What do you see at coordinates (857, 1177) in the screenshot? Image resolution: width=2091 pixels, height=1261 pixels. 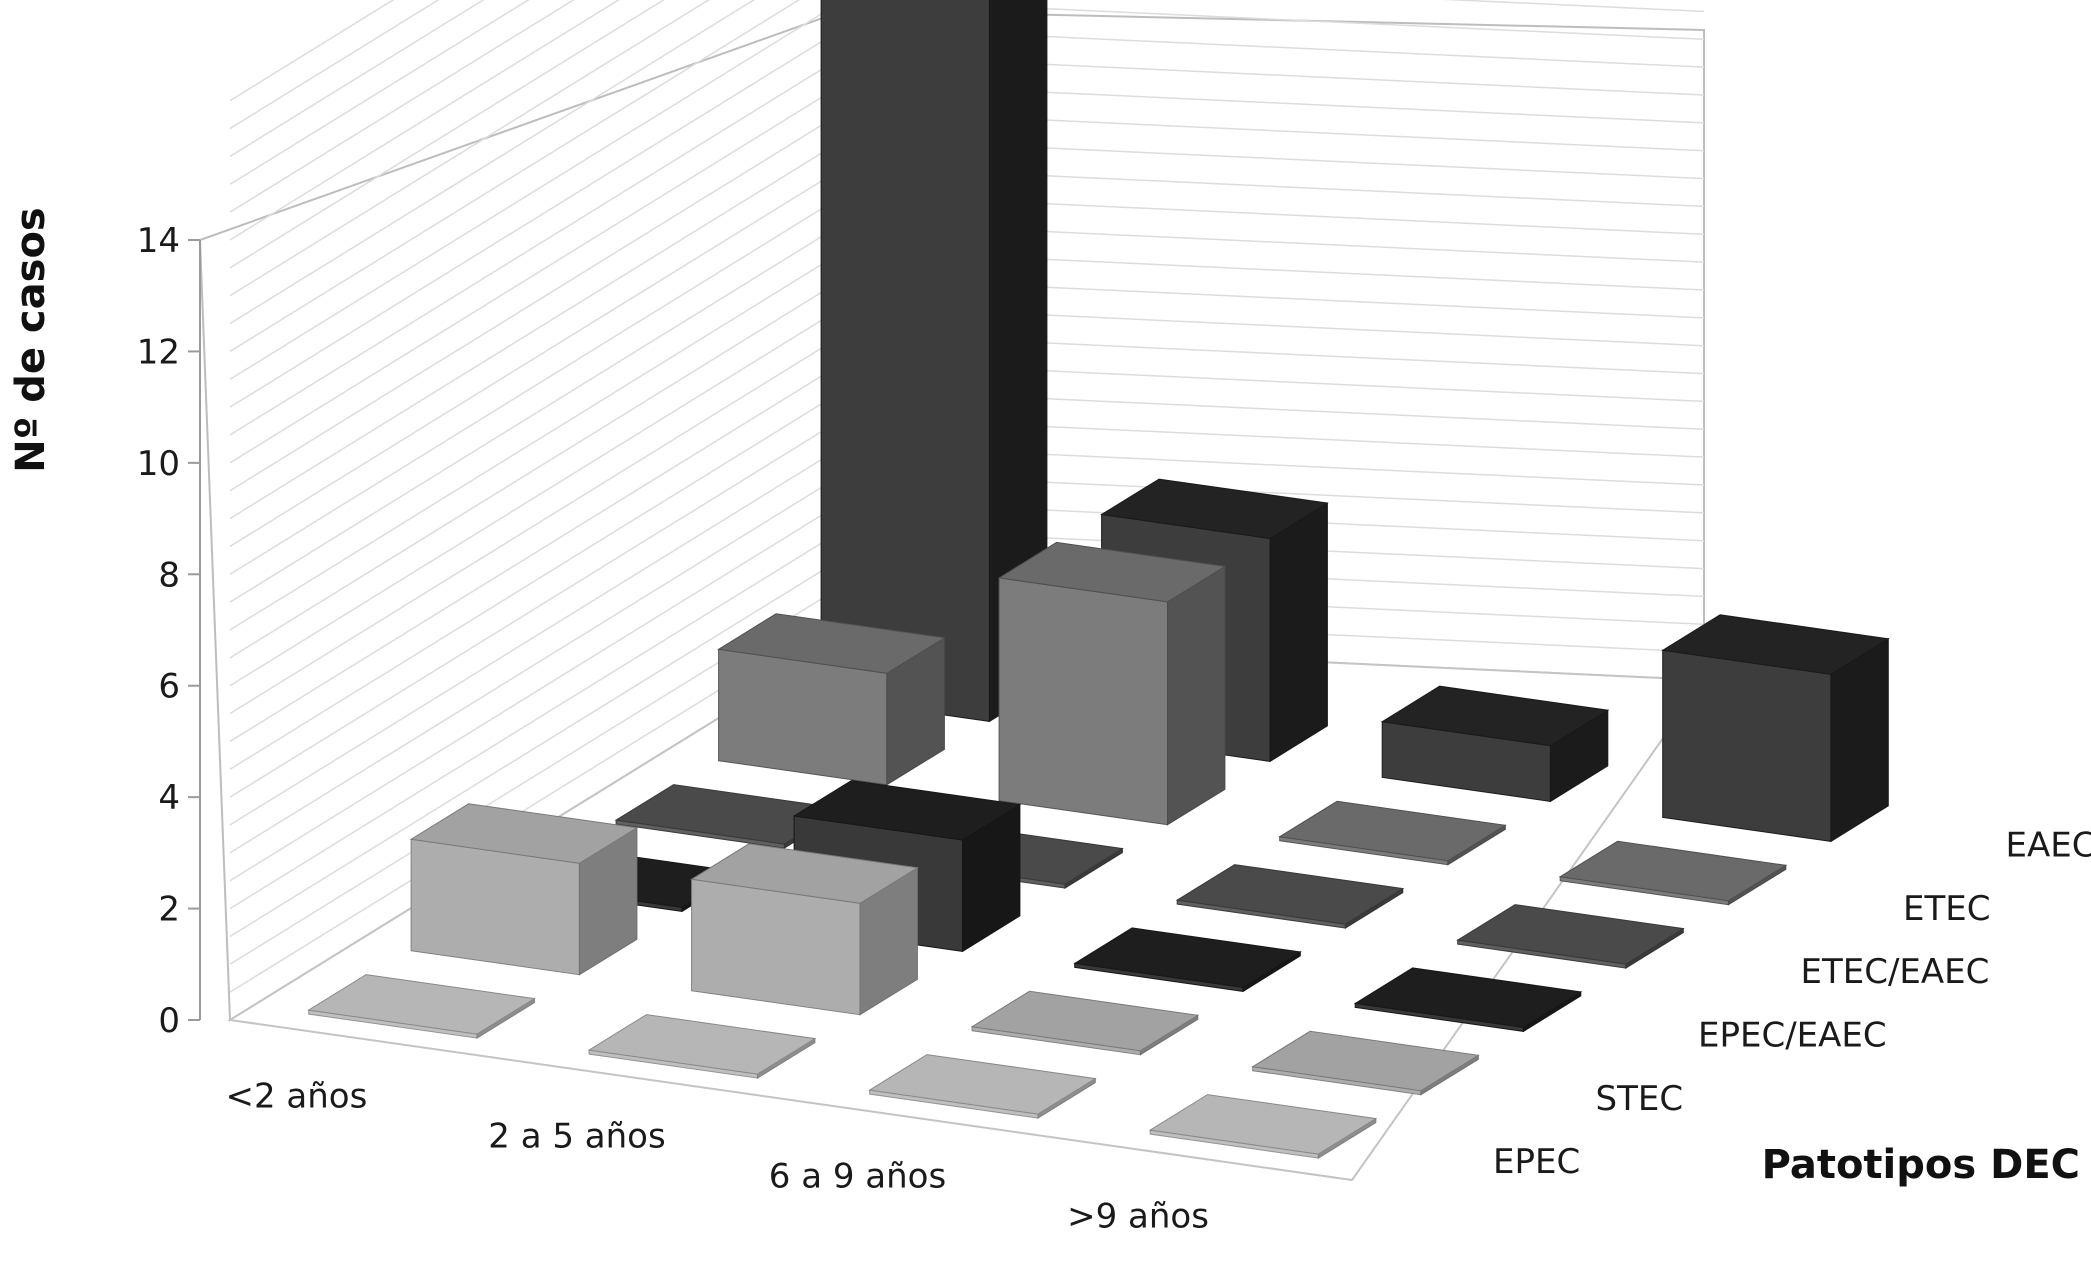 I see `category-label: 6 a 9 años` at bounding box center [857, 1177].